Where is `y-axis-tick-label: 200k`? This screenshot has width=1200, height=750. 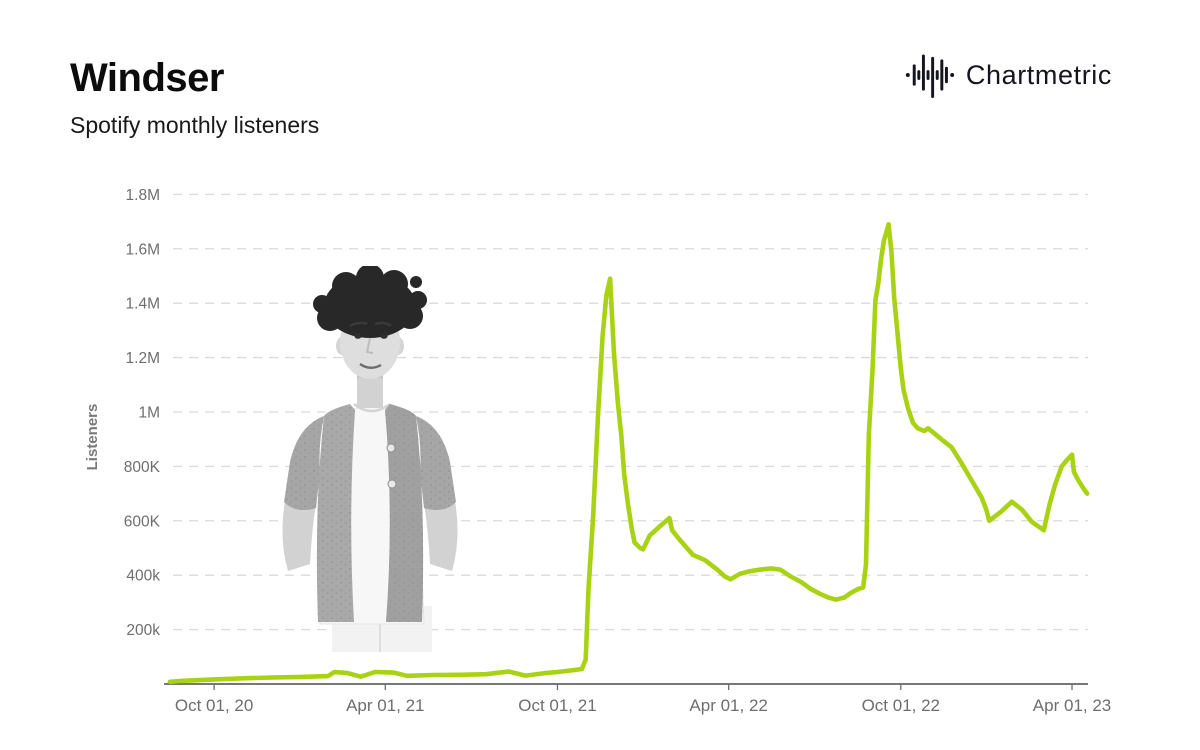 y-axis-tick-label: 200k is located at coordinates (143, 630).